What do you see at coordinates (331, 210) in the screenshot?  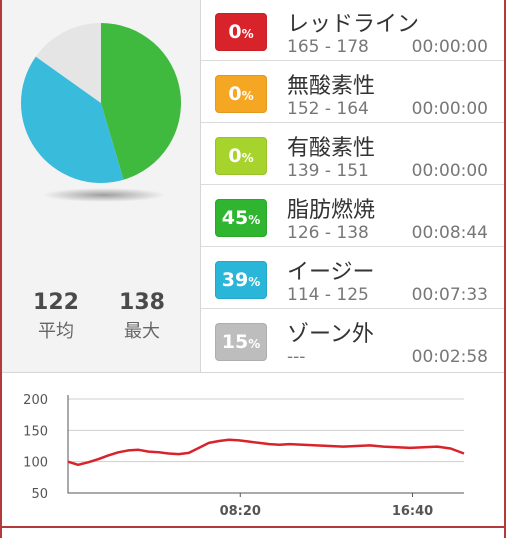 I see `zone-name: 脂肪燃焼` at bounding box center [331, 210].